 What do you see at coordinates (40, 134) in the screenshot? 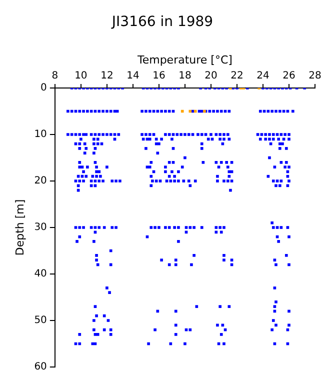
I see `y-tick-label: 10` at bounding box center [40, 134].